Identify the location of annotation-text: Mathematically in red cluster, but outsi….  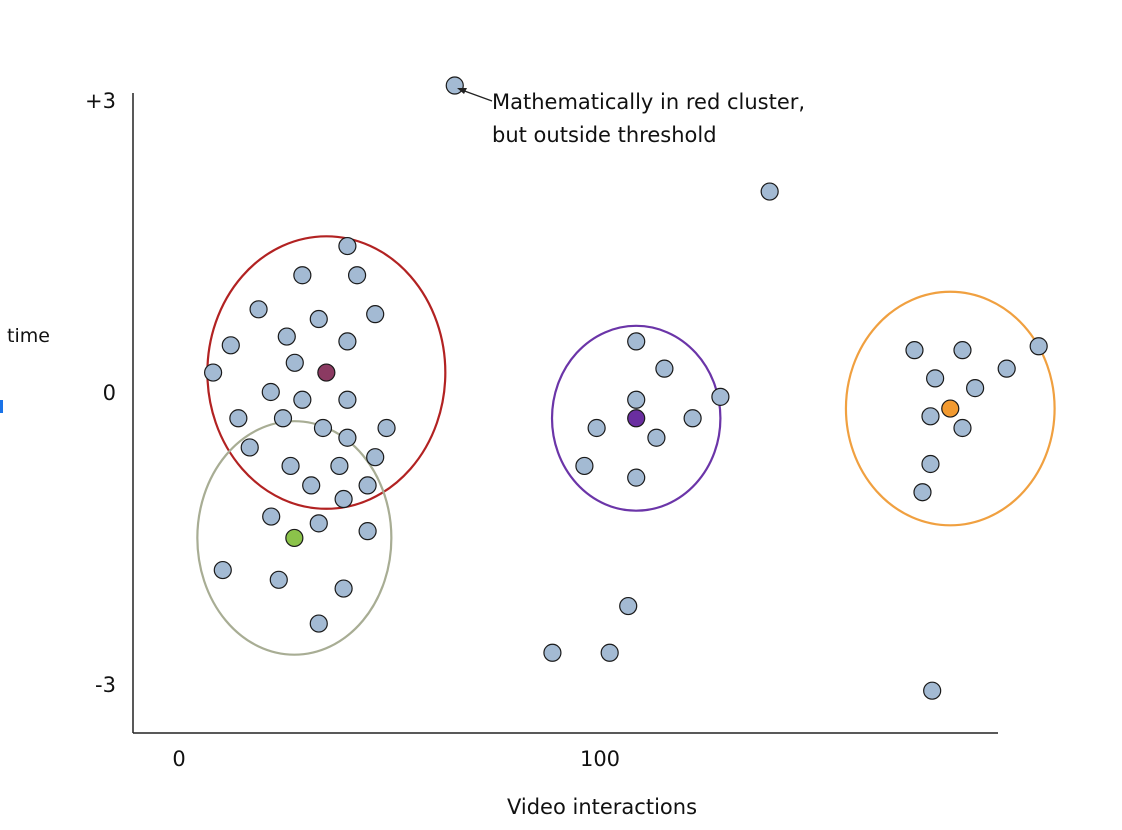
(652, 118).